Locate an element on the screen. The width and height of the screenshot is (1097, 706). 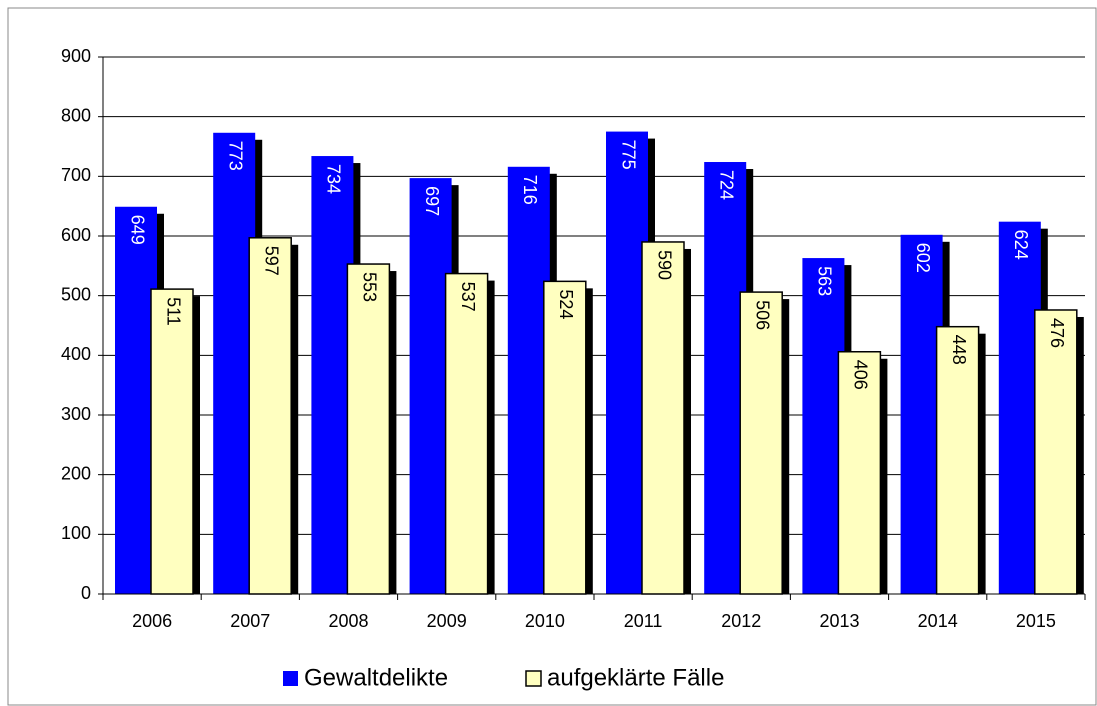
data-label: 716 is located at coordinates (530, 190).